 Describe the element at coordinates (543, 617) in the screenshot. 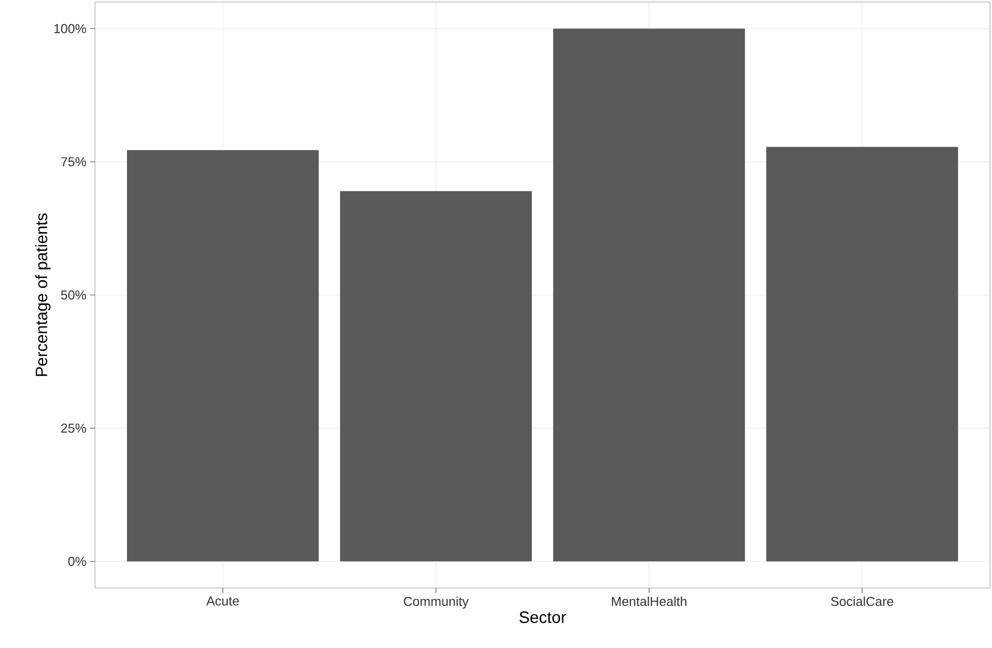

I see `x-axis-title: Sector` at that location.